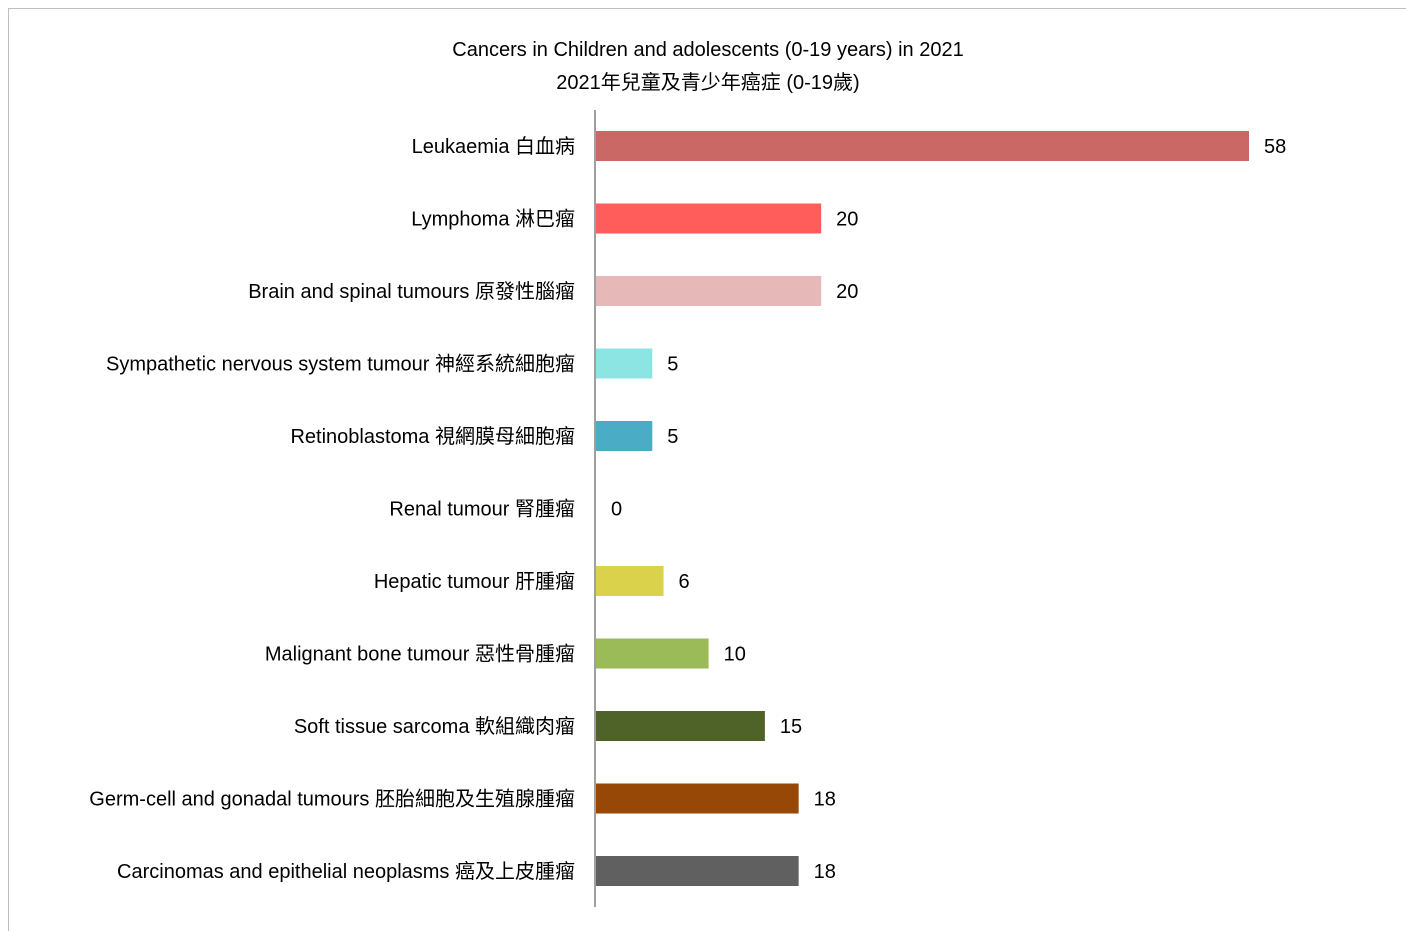 This screenshot has width=1406, height=931. I want to click on data-label: 0, so click(616, 510).